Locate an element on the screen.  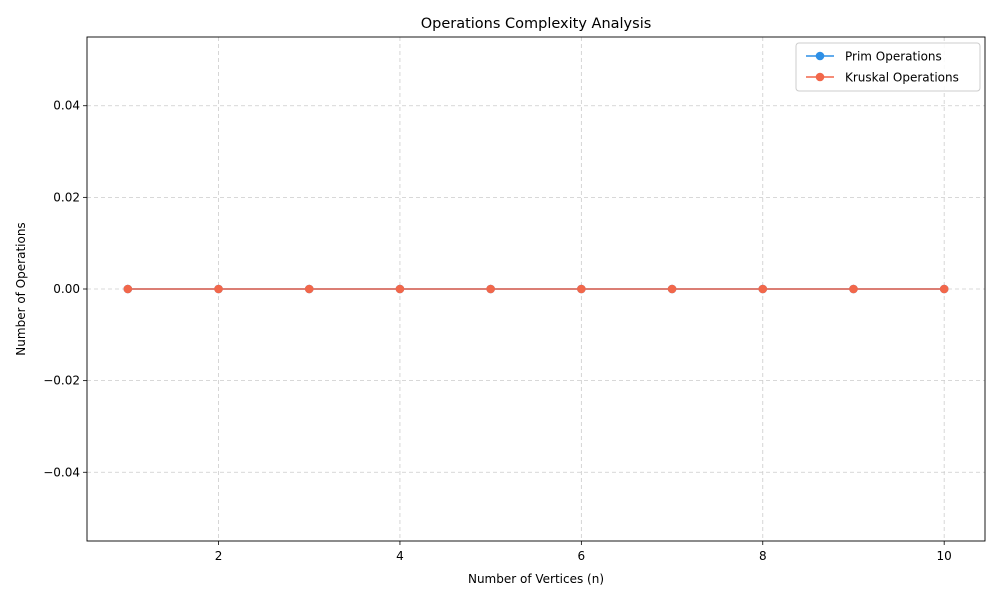
chart-title: Operations Complexity Analysis is located at coordinates (536, 24).